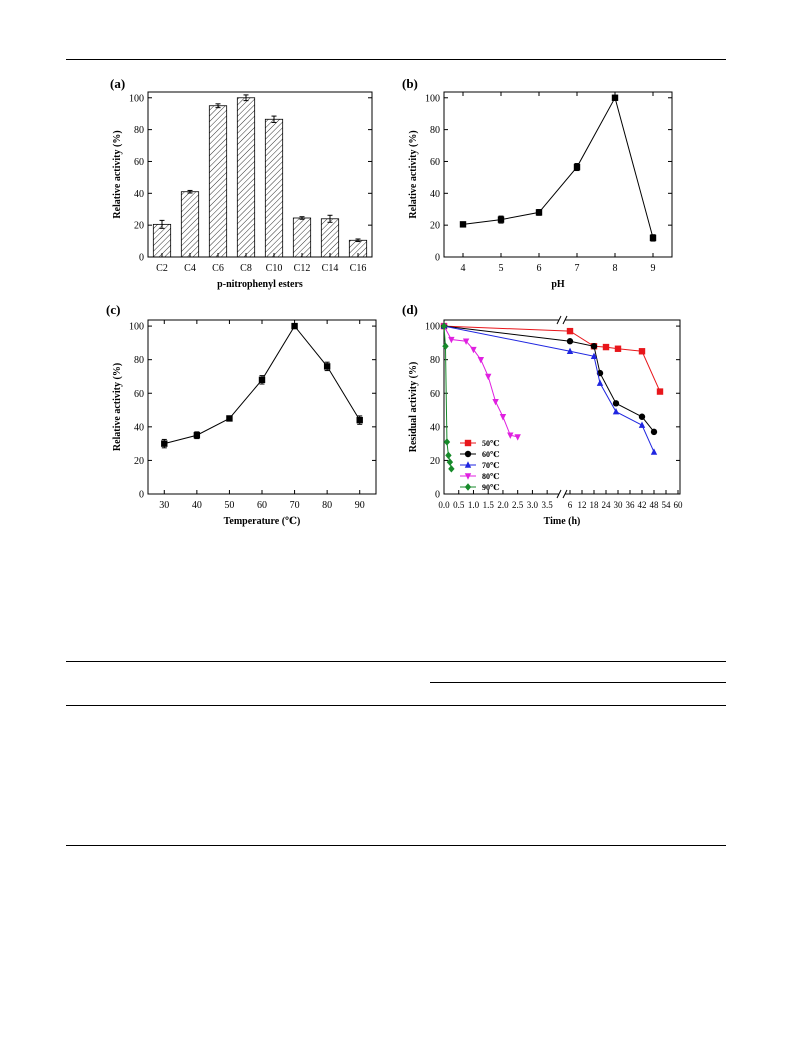 The width and height of the screenshot is (793, 1053). Describe the element at coordinates (653, 268) in the screenshot. I see `x-tick-label: 9` at that location.